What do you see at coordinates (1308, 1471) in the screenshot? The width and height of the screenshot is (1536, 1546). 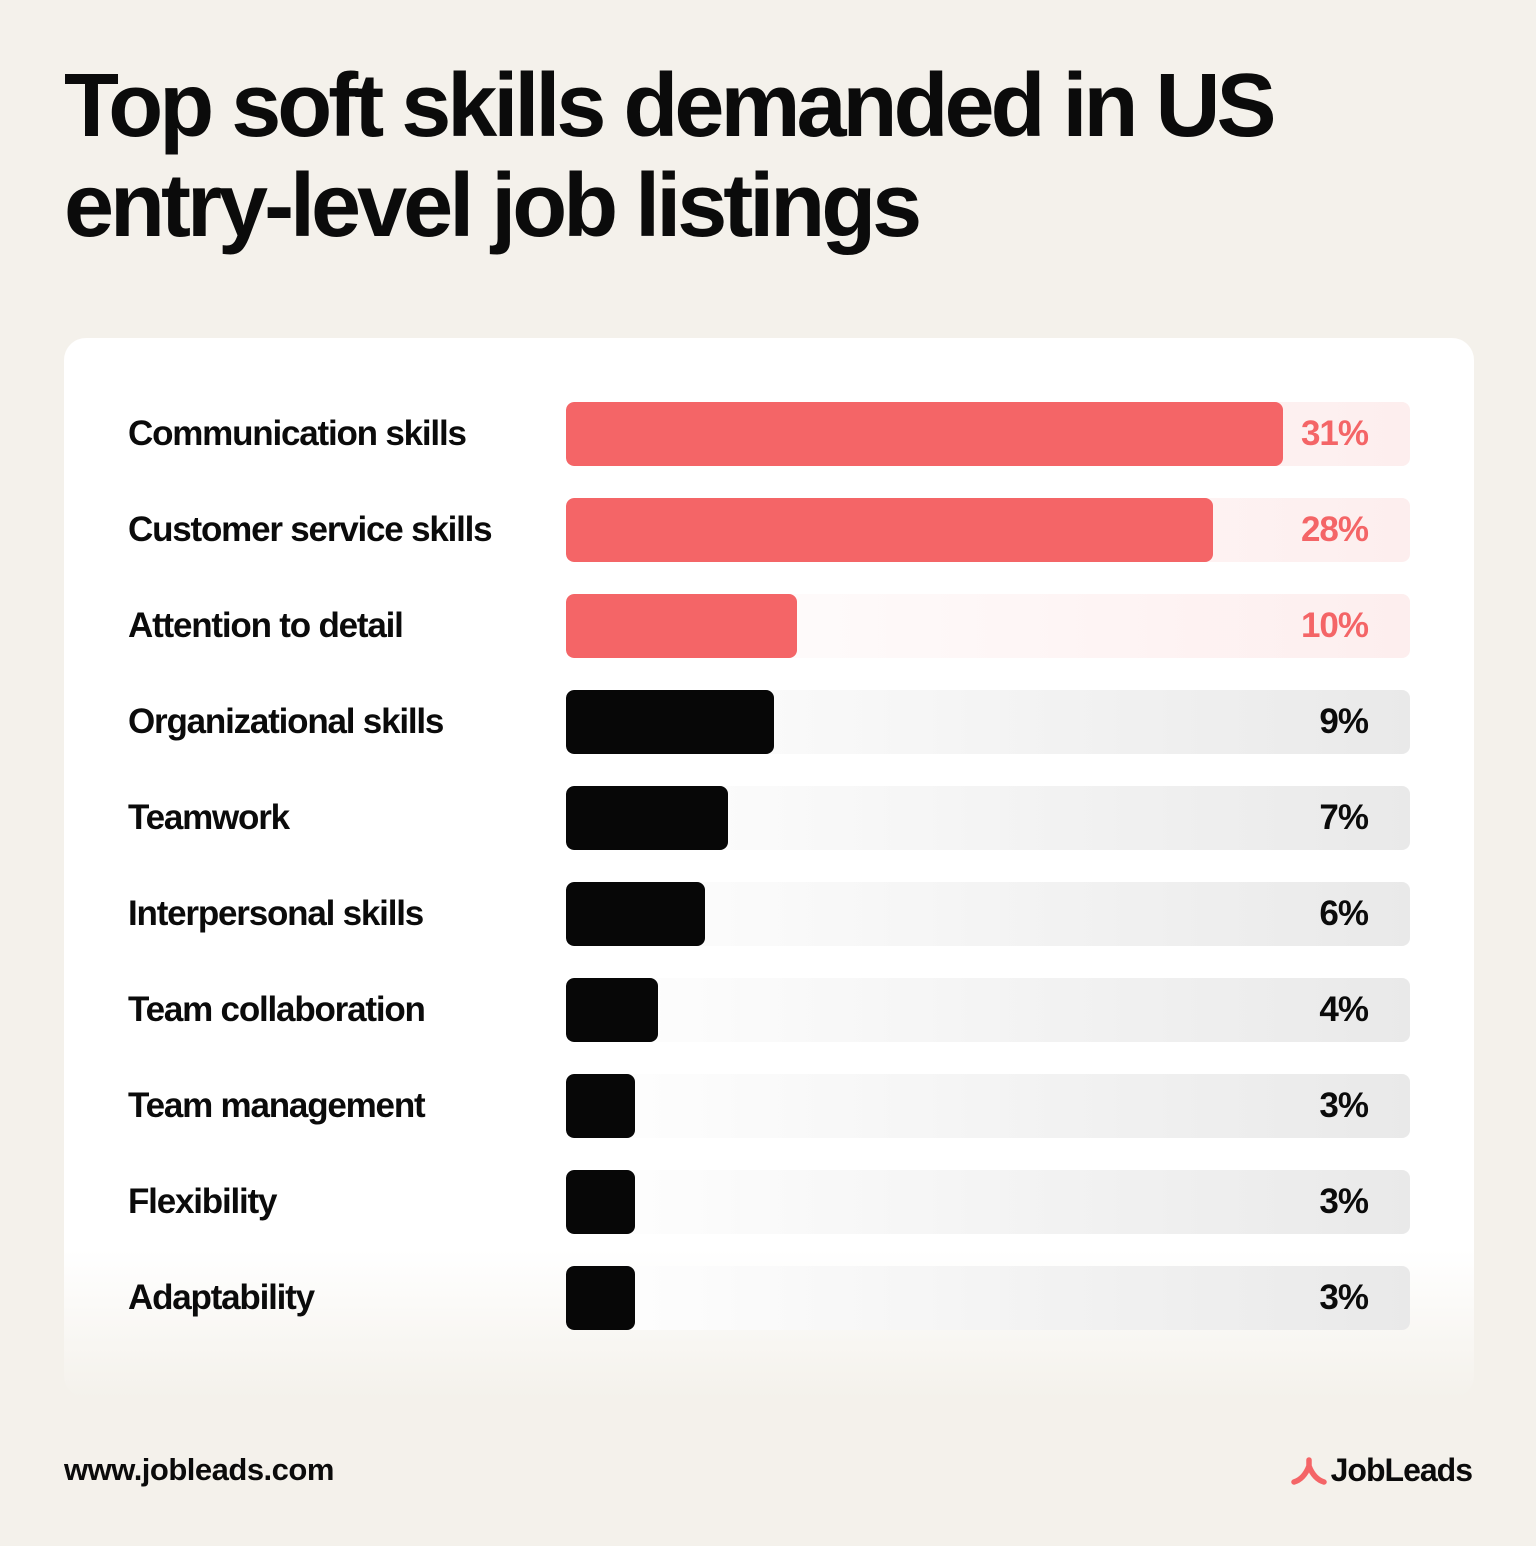 I see `jobleads-logo-icon` at bounding box center [1308, 1471].